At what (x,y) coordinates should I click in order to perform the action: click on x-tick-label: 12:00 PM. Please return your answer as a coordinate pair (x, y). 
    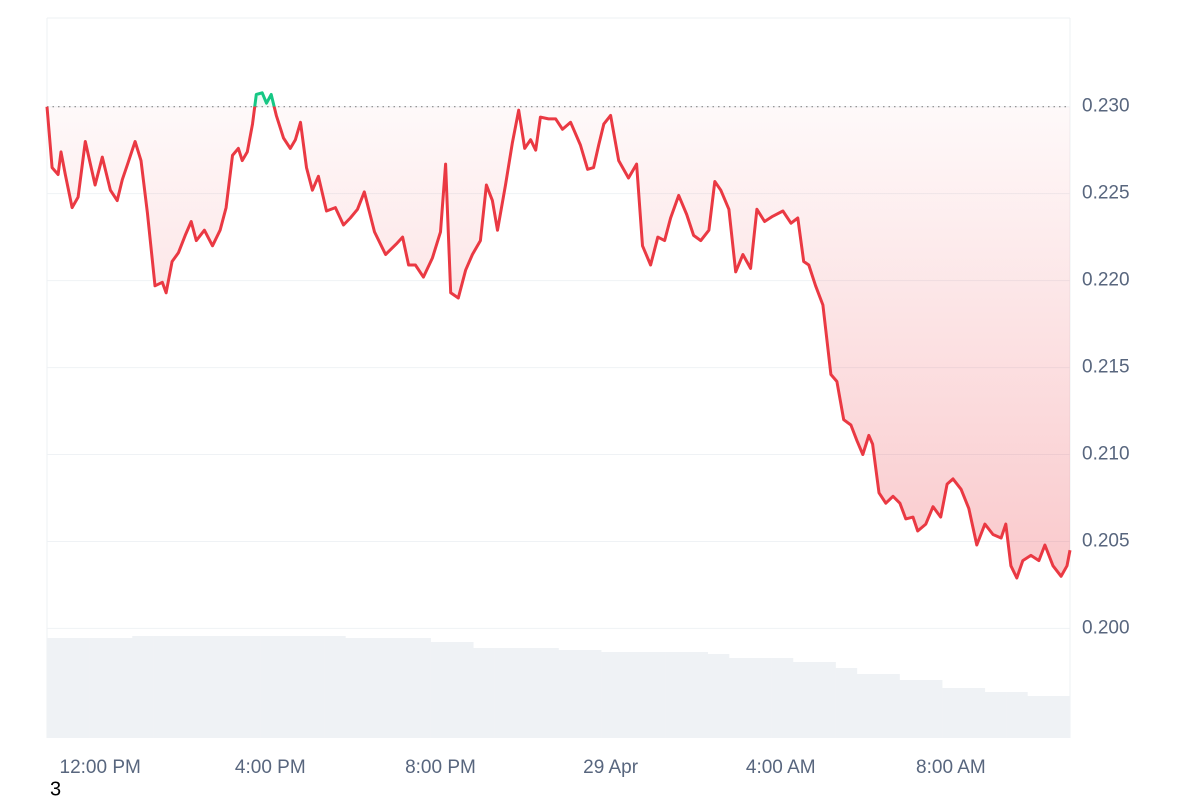
    Looking at the image, I should click on (100, 767).